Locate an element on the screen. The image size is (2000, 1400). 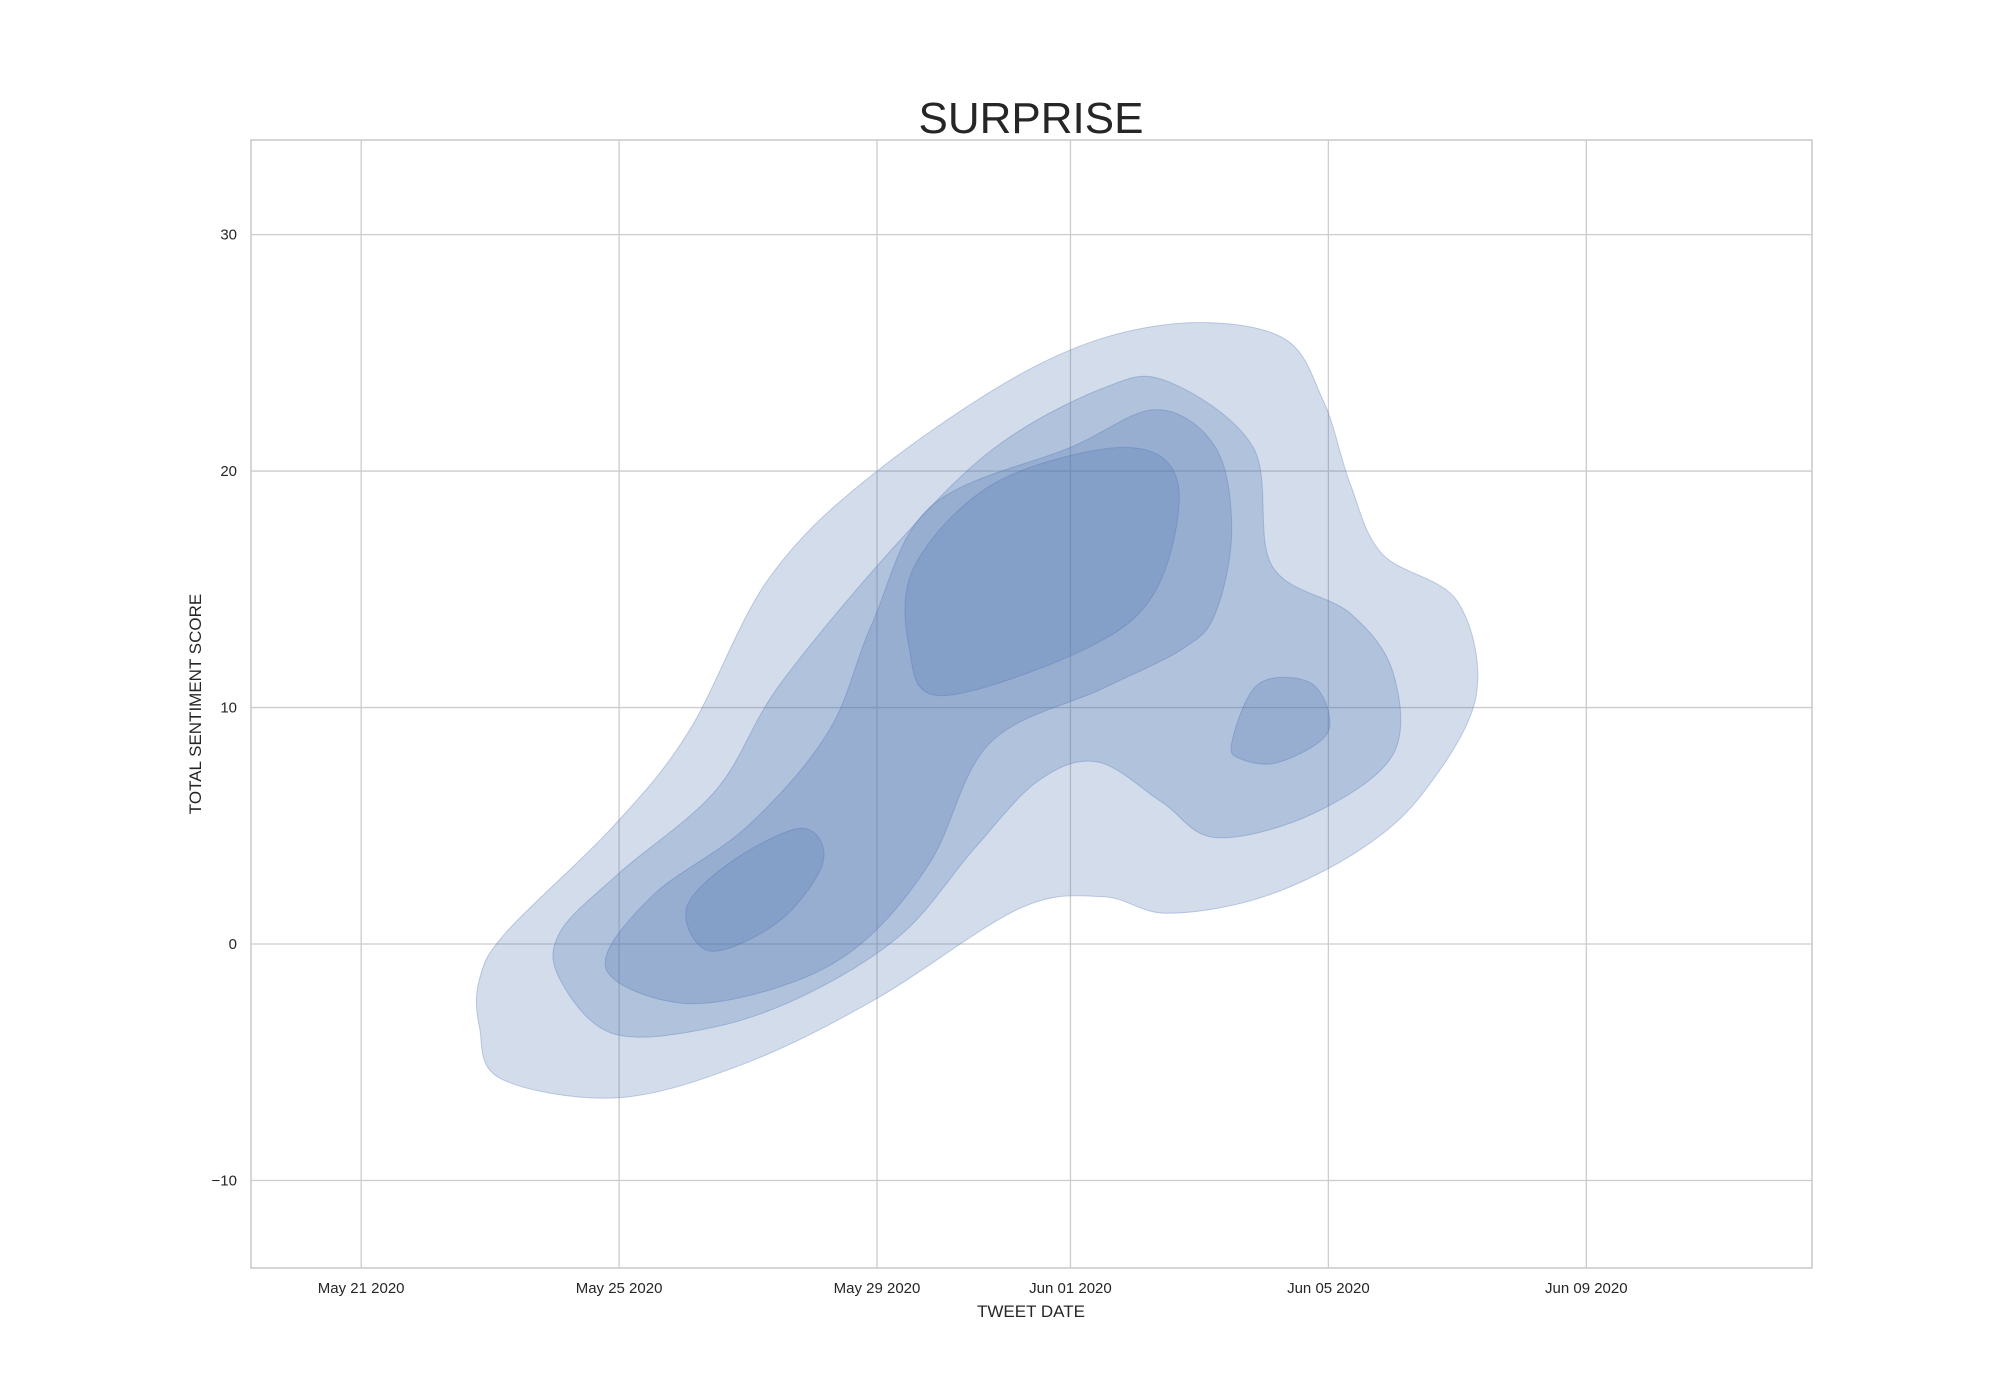
x-tick-label: May 25 2020 is located at coordinates (619, 1288).